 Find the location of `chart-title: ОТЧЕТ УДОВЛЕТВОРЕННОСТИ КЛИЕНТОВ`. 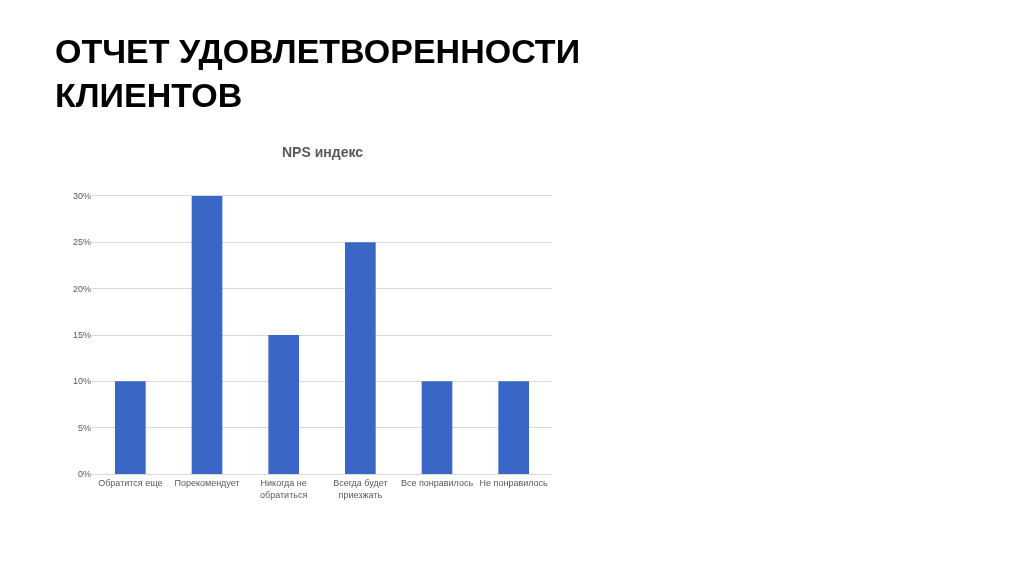

chart-title: ОТЧЕТ УДОВЛЕТВОРЕННОСТИ КЛИЕНТОВ is located at coordinates (318, 73).